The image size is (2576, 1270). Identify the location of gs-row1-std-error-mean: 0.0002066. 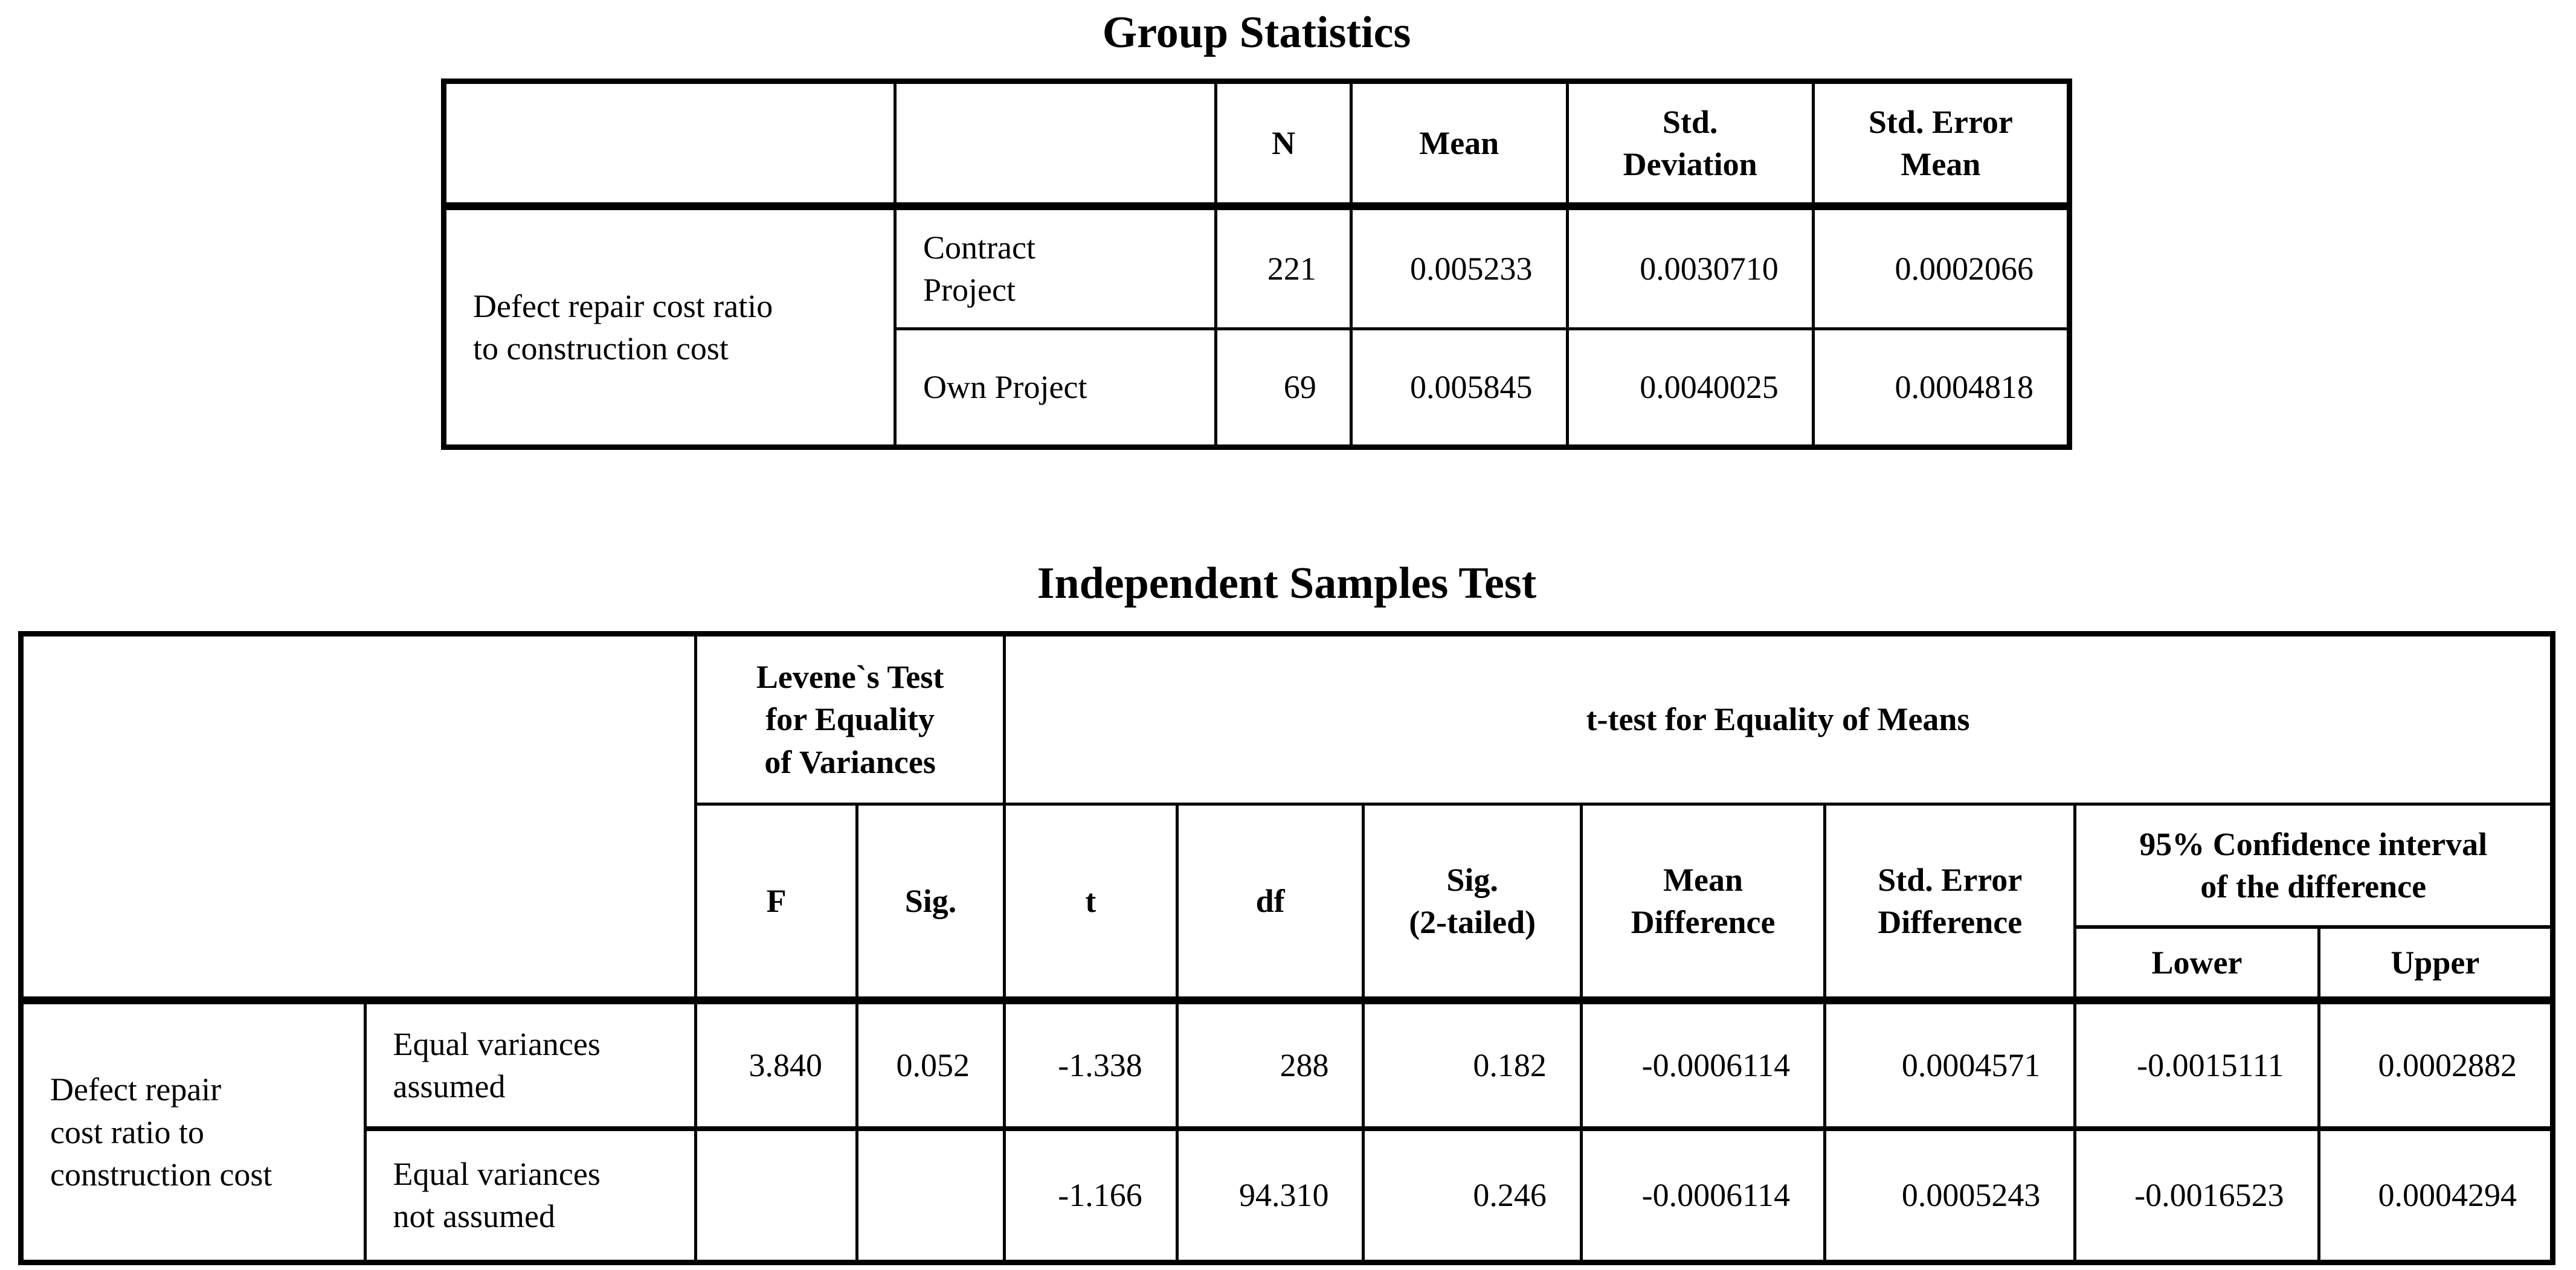
(1941, 270).